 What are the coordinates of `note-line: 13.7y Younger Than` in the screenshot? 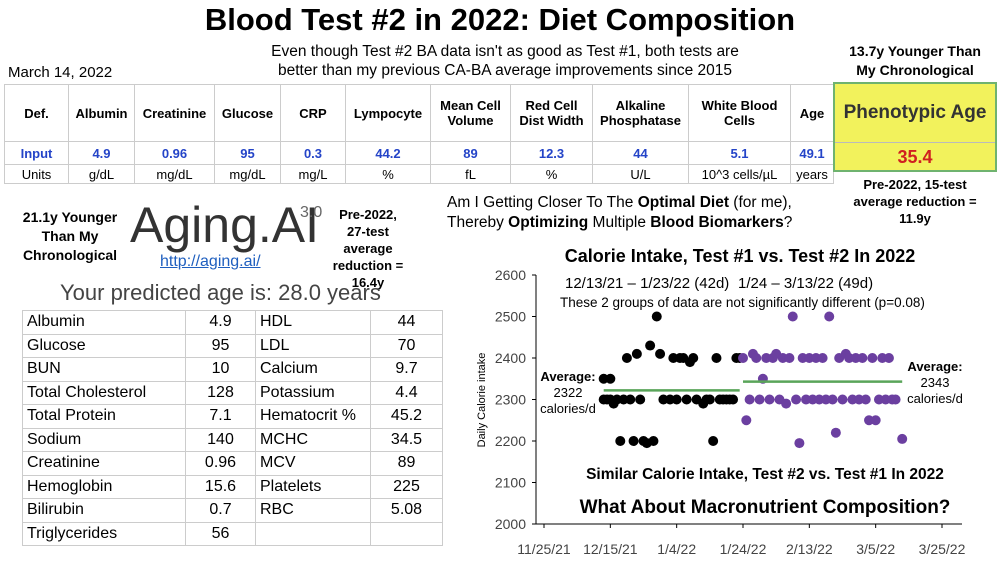 It's located at (915, 51).